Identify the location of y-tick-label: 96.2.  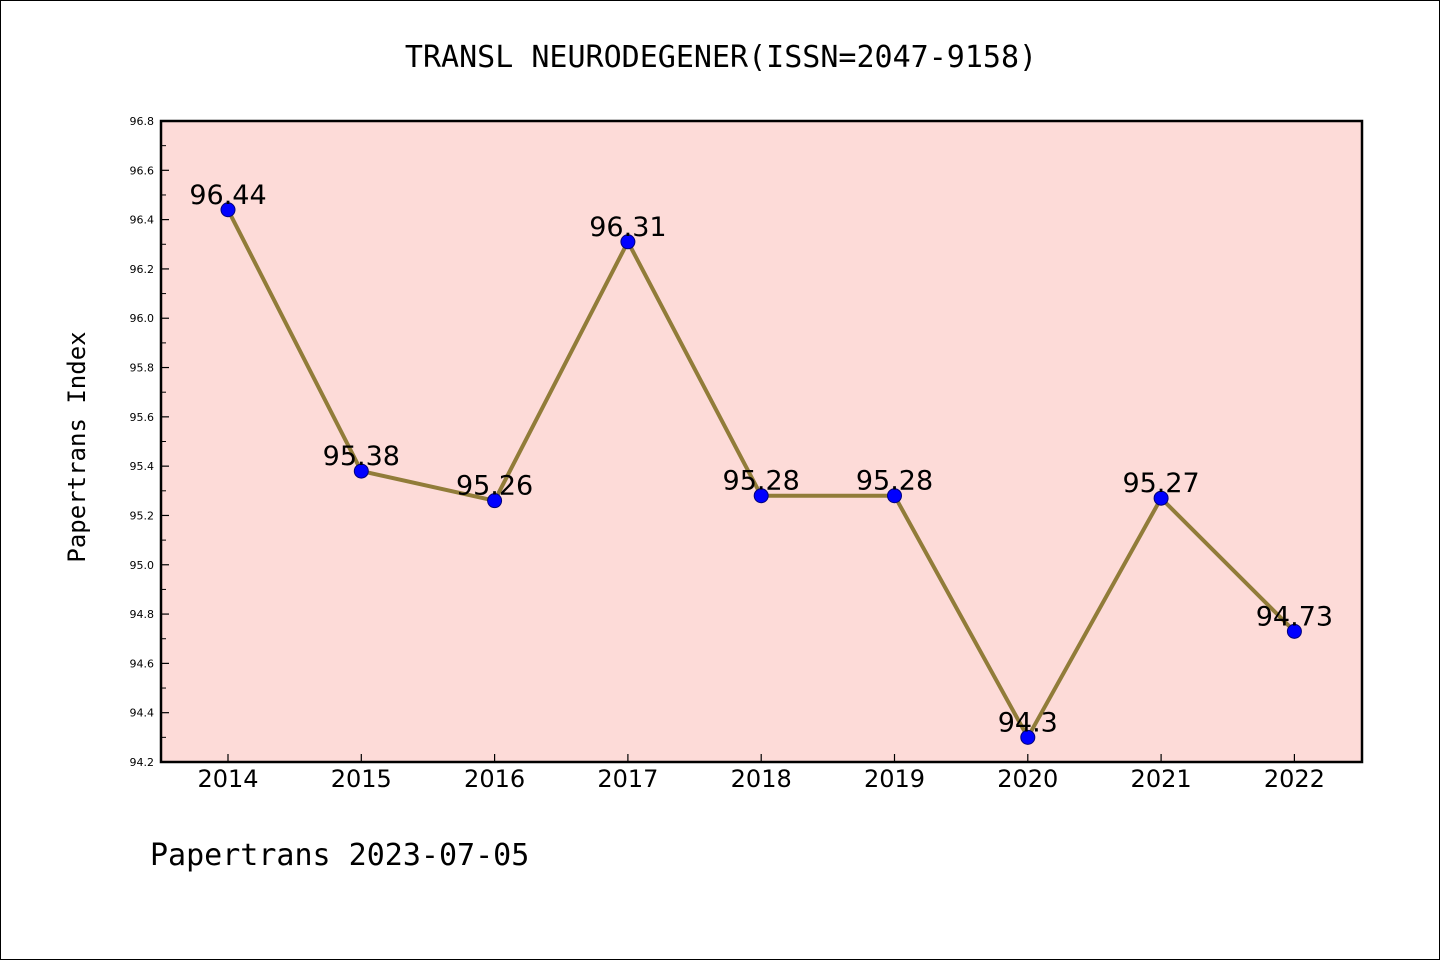
(142, 269).